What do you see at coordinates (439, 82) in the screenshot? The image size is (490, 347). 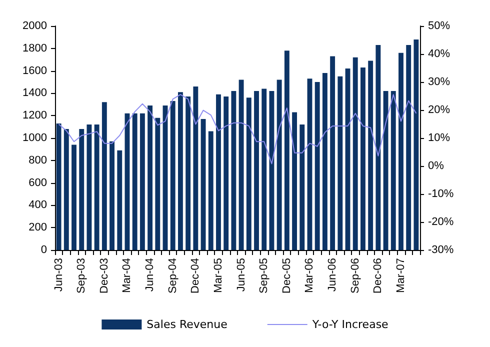 I see `y2-tick-label: 30%` at bounding box center [439, 82].